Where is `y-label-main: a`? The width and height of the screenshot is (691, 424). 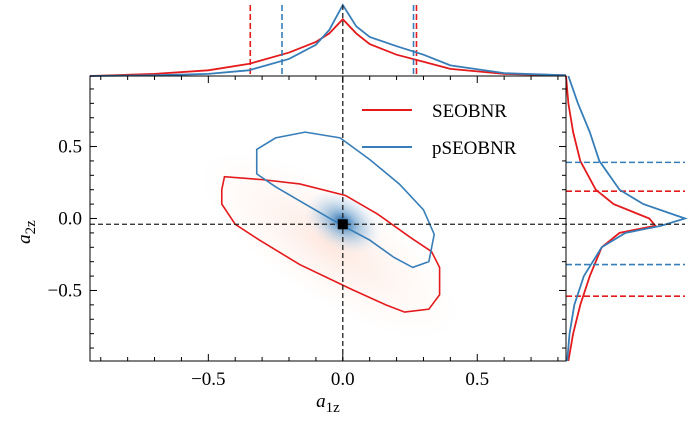 y-label-main: a is located at coordinates (24, 239).